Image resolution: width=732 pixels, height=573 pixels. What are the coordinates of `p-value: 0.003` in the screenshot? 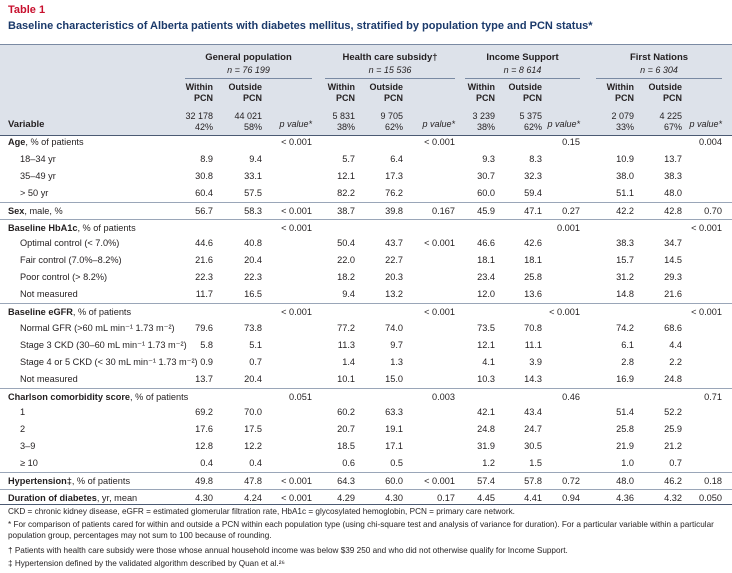 It's located at (443, 396).